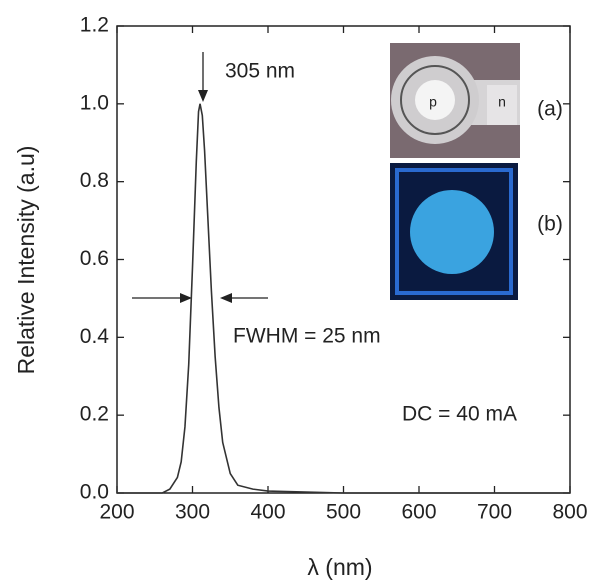 The image size is (608, 585). Describe the element at coordinates (95, 336) in the screenshot. I see `y-tick-label: 0.4` at that location.